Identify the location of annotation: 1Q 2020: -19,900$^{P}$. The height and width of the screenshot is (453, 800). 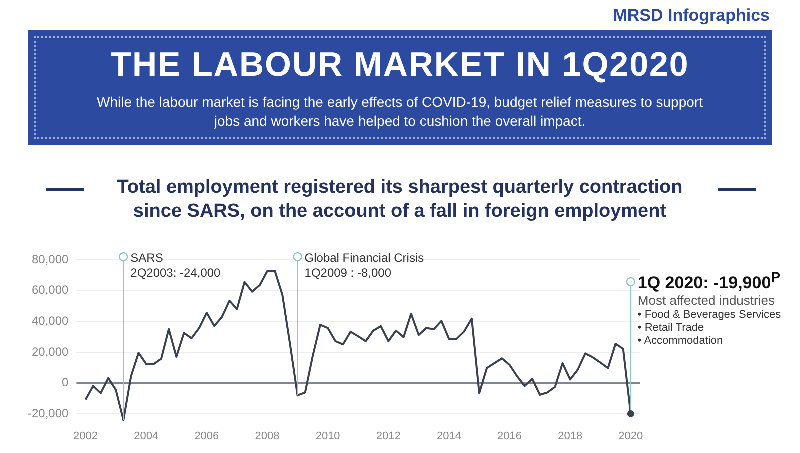
(709, 281).